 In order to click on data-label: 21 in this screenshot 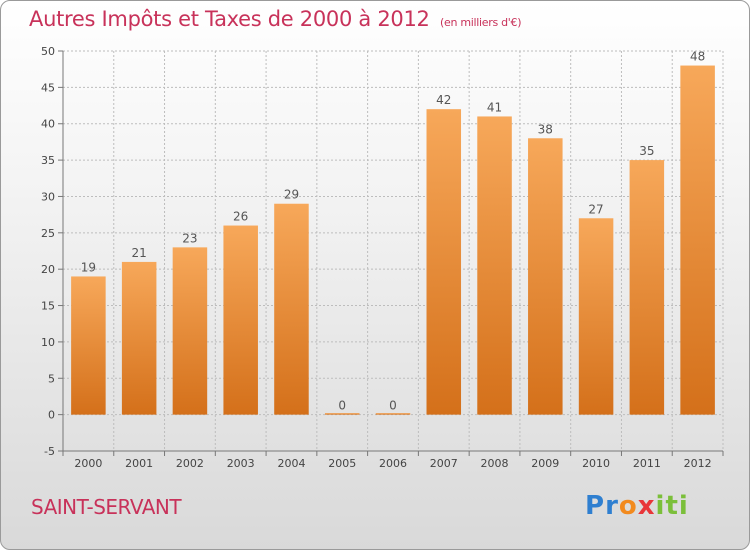, I will do `click(139, 253)`.